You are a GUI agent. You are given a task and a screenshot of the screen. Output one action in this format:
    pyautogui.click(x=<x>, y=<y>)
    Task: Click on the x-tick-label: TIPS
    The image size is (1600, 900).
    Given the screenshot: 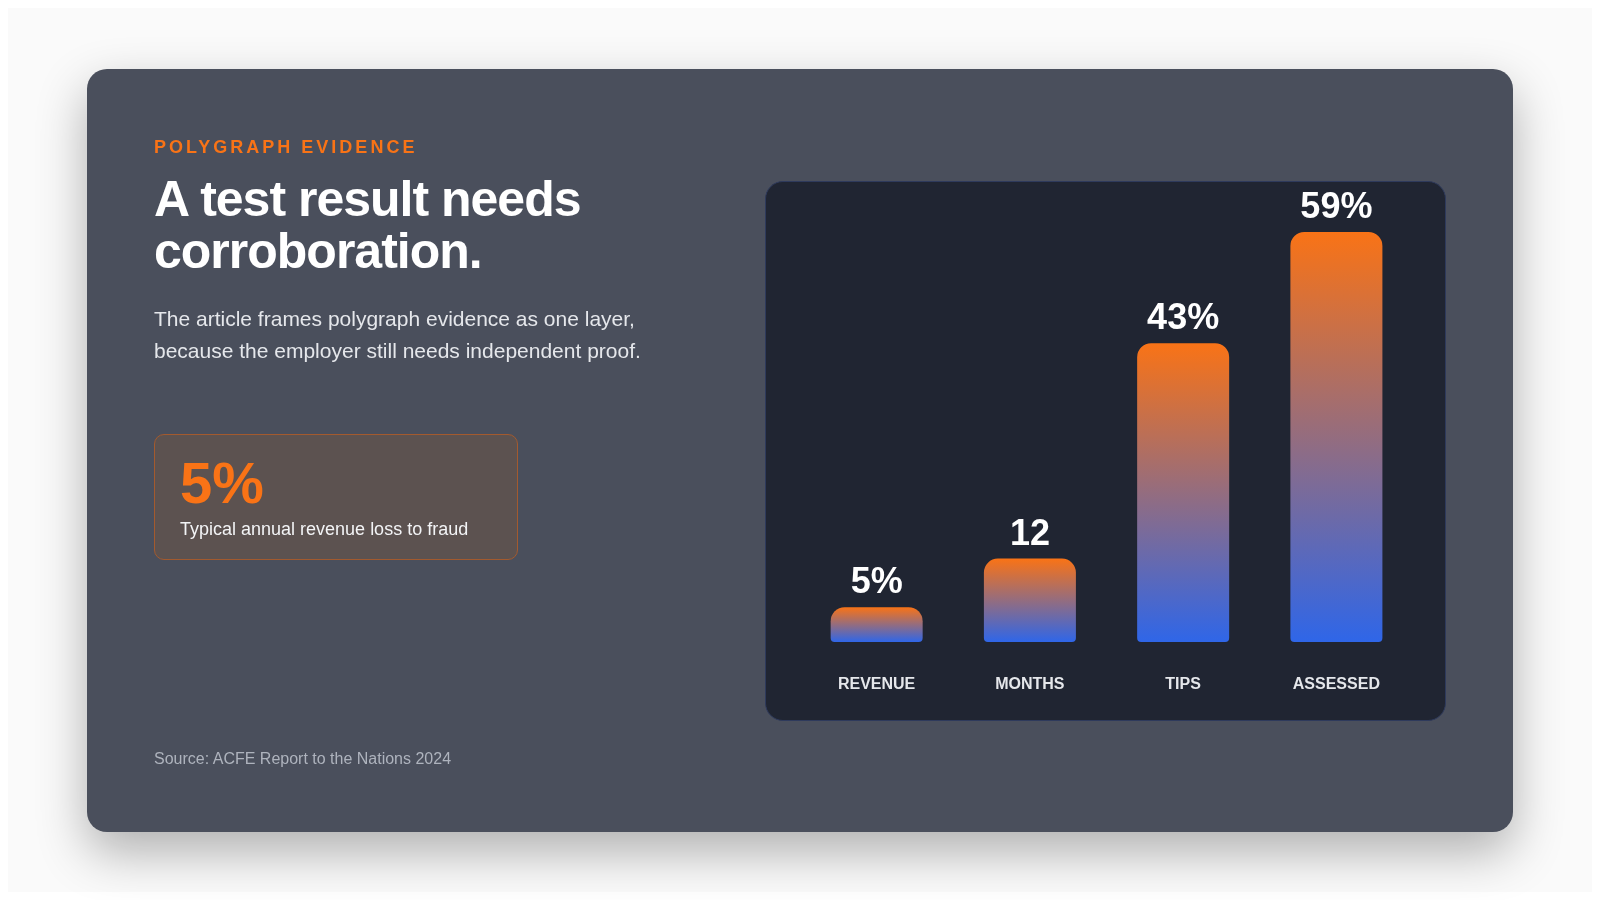 What is the action you would take?
    pyautogui.click(x=1183, y=684)
    